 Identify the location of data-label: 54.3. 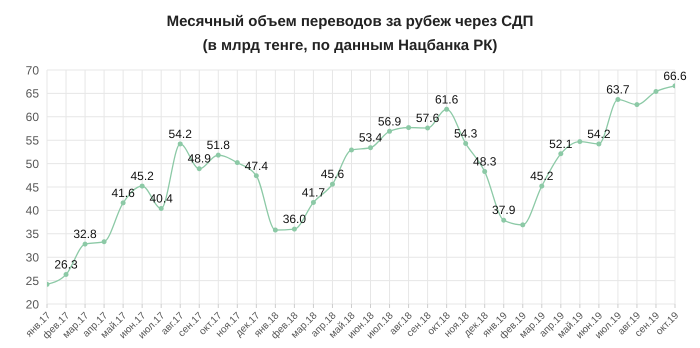
(466, 133).